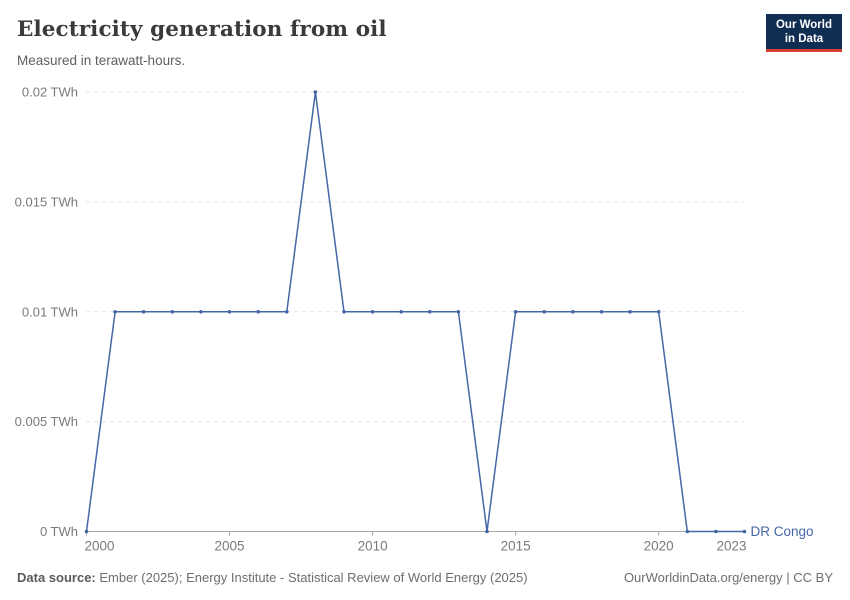 The height and width of the screenshot is (600, 850). What do you see at coordinates (59, 531) in the screenshot?
I see `y-tick-label: 0 TWh` at bounding box center [59, 531].